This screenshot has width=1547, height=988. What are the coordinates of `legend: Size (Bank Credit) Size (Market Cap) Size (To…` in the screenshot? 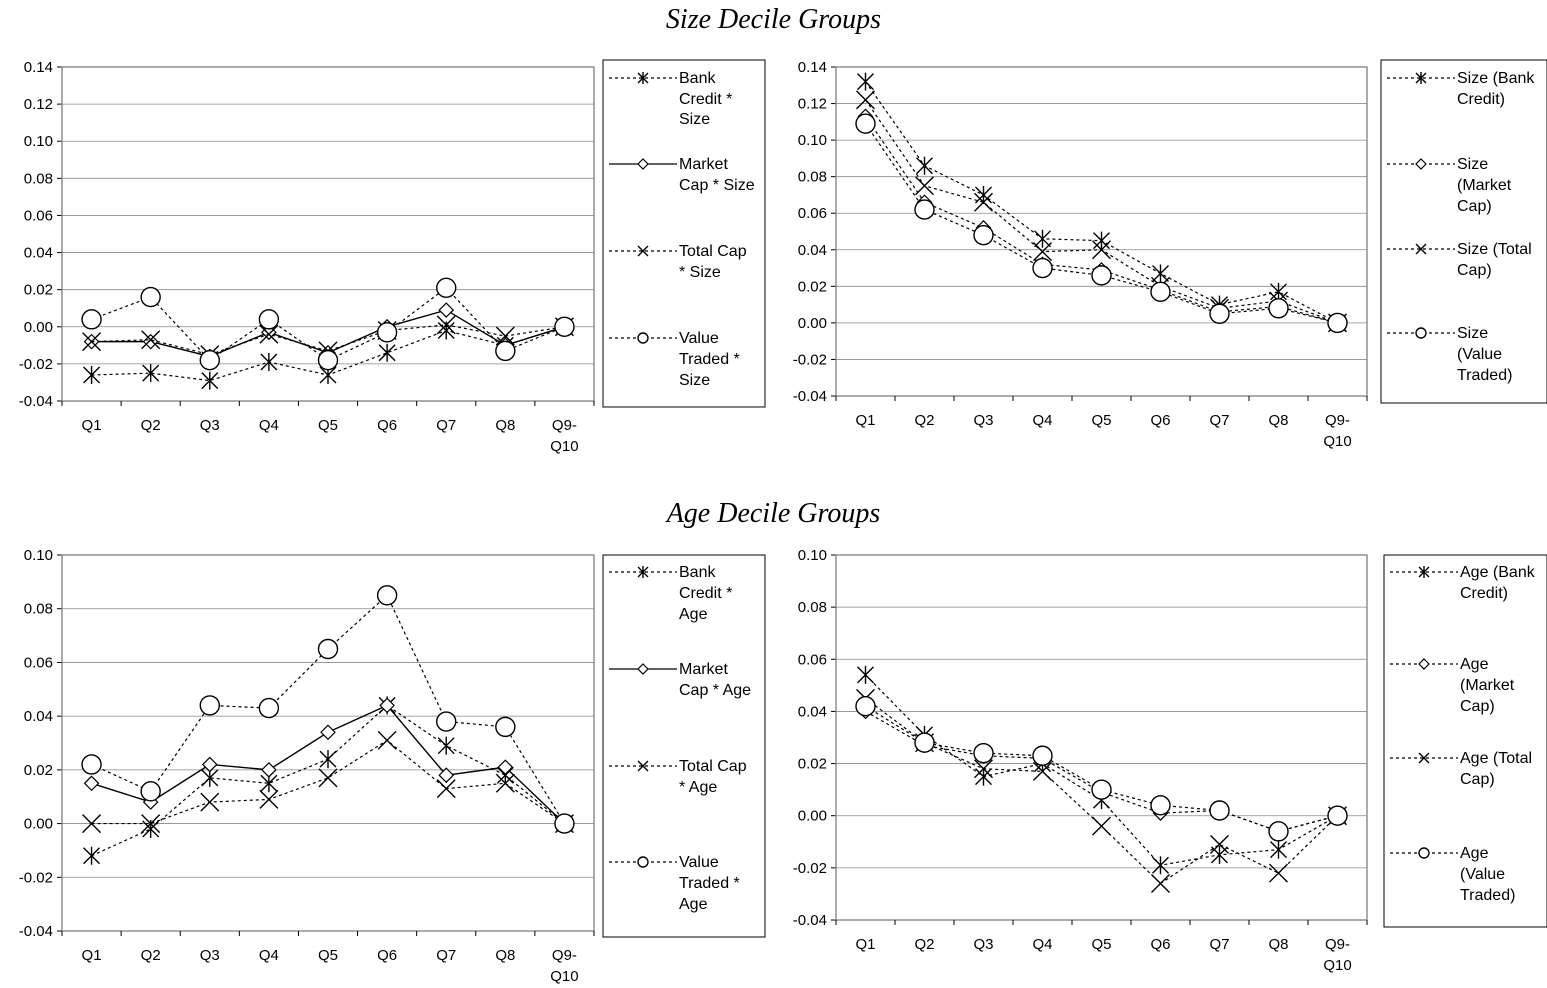 It's located at (1463, 231).